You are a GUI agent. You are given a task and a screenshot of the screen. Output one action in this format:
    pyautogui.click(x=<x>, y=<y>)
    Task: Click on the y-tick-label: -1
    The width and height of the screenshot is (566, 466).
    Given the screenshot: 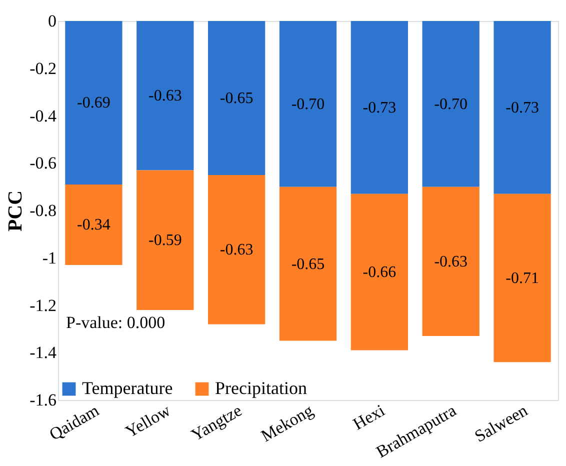 What is the action you would take?
    pyautogui.click(x=49, y=258)
    